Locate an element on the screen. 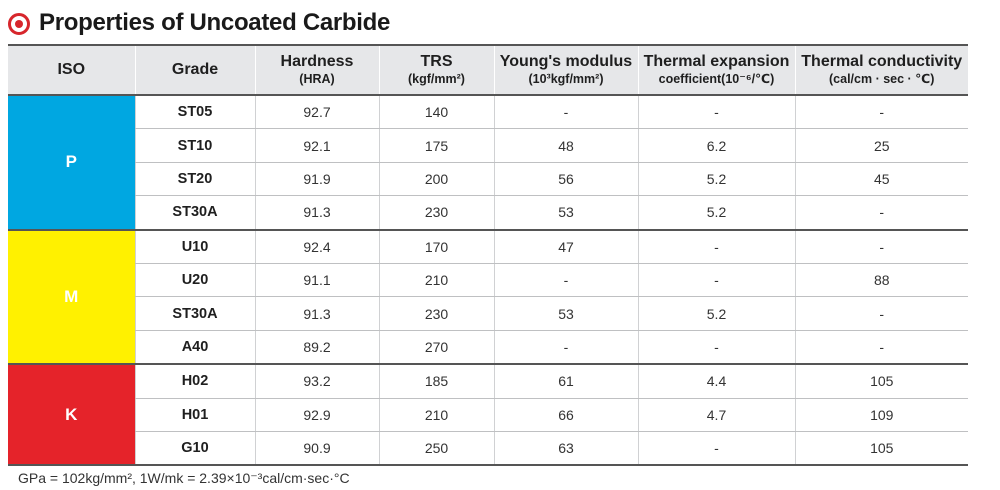  trs-cell: 140 is located at coordinates (436, 112).